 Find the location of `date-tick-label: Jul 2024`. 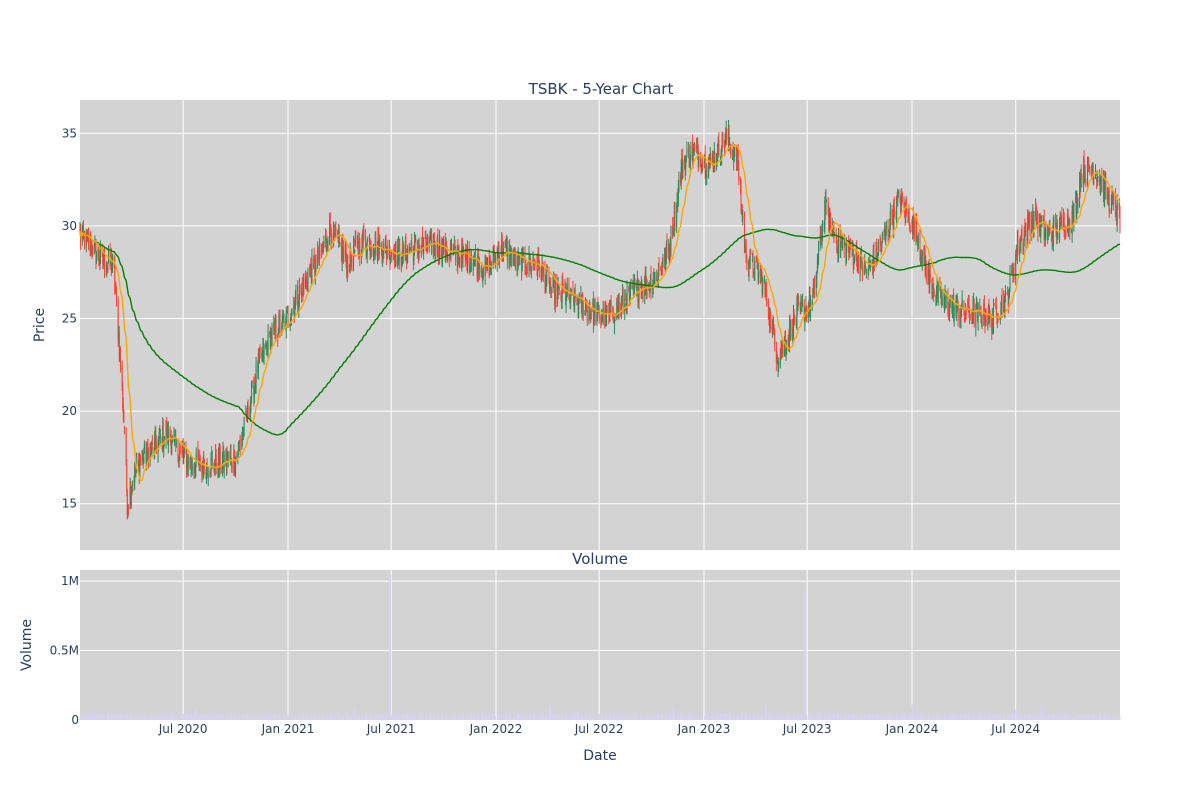

date-tick-label: Jul 2024 is located at coordinates (1015, 729).